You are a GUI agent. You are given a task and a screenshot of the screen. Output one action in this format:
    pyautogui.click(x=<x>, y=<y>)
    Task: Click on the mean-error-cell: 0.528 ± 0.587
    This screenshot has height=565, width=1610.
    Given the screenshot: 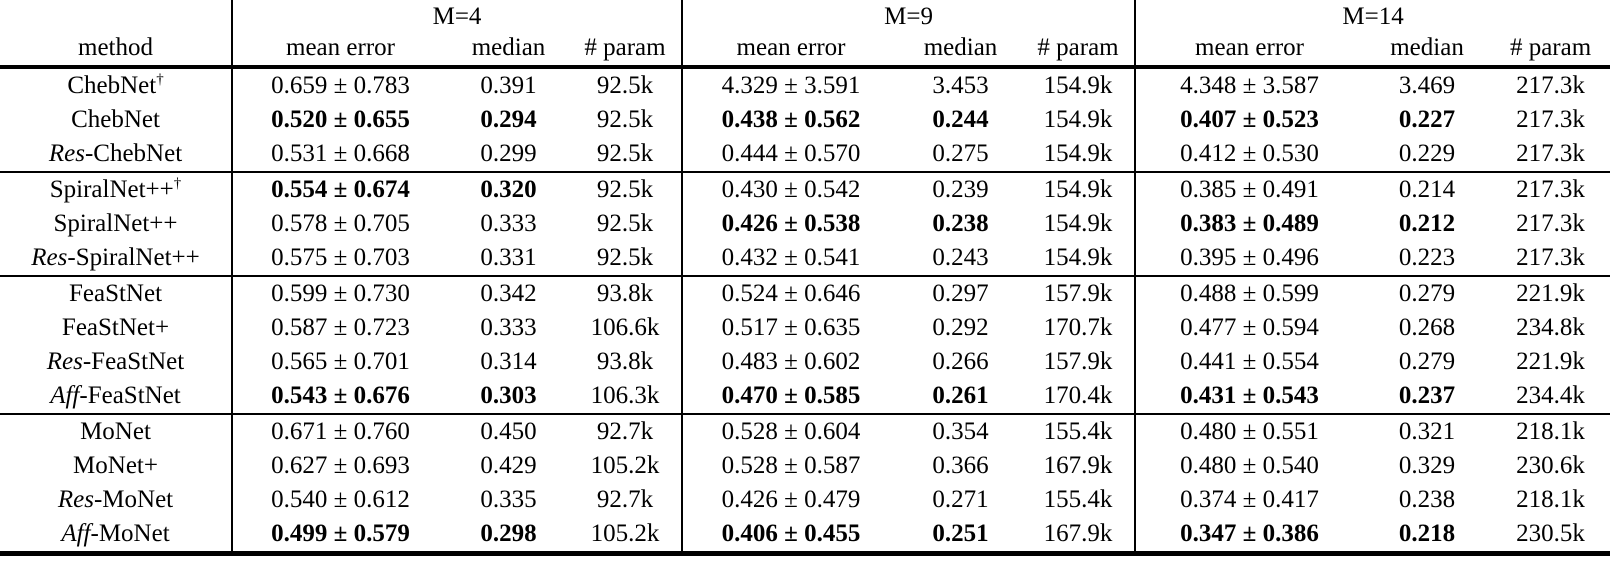 What is the action you would take?
    pyautogui.click(x=790, y=466)
    